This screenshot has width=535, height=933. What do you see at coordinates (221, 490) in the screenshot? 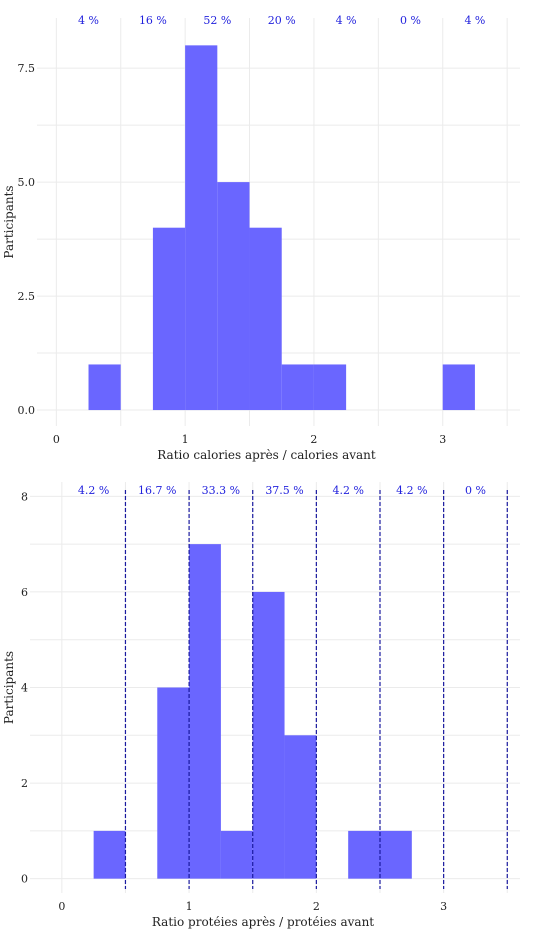
I see `interval-percent-label: 33.3 %` at bounding box center [221, 490].